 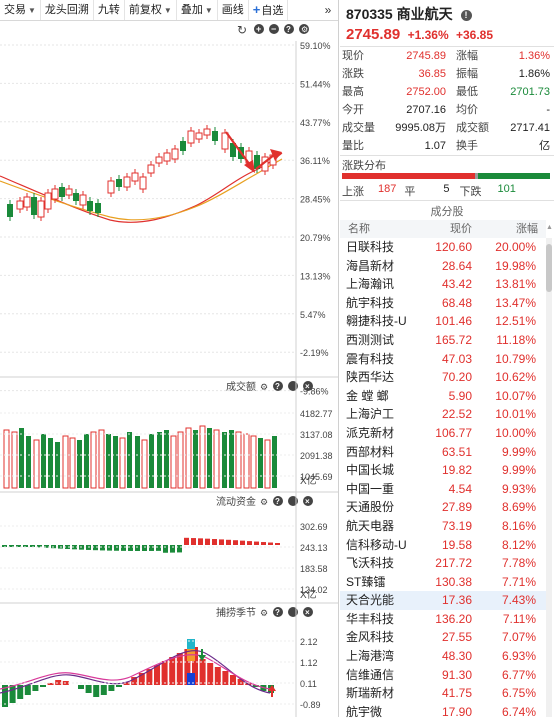 I want to click on scroll-thumb, so click(x=549, y=268).